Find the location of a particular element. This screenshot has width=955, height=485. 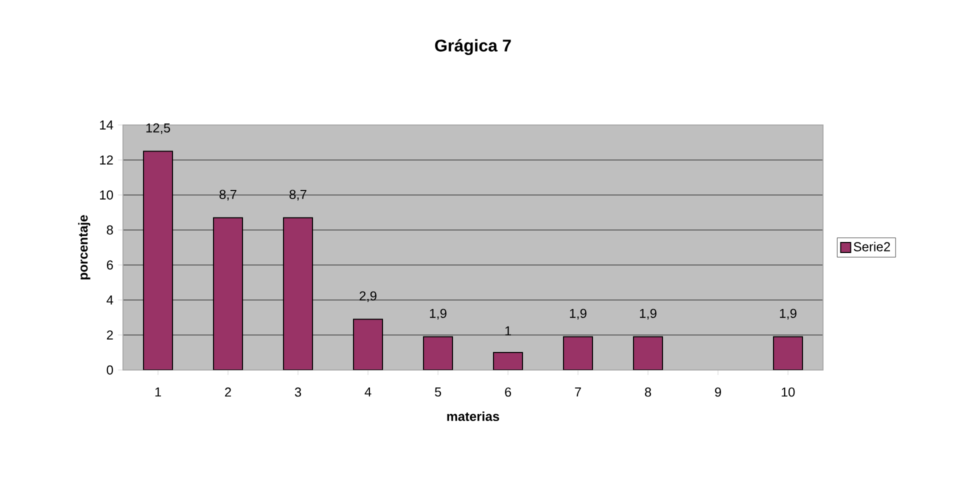

x-tick-label: 2 is located at coordinates (228, 392).